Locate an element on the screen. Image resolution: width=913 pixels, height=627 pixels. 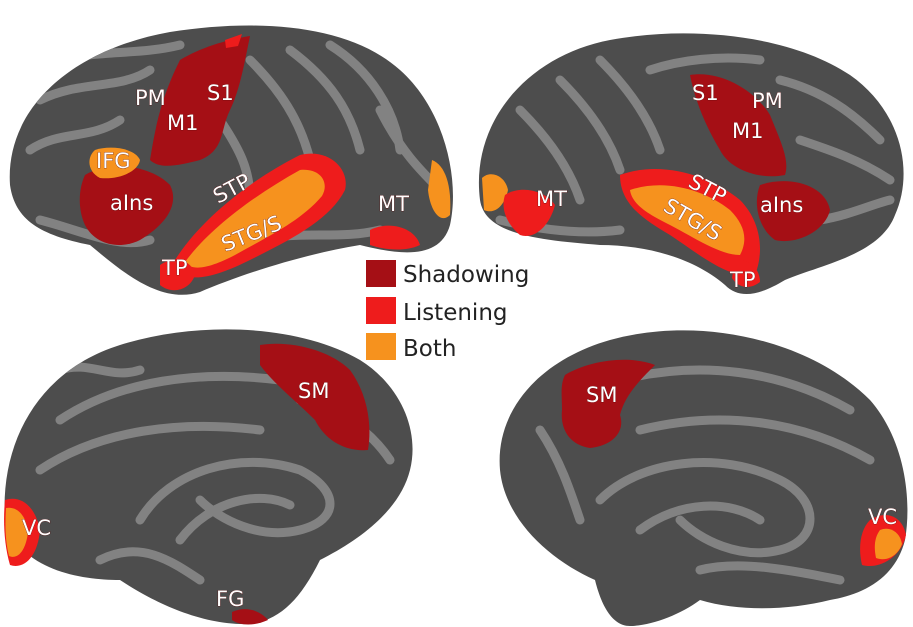
right-medial-gyri is located at coordinates (705, 475).